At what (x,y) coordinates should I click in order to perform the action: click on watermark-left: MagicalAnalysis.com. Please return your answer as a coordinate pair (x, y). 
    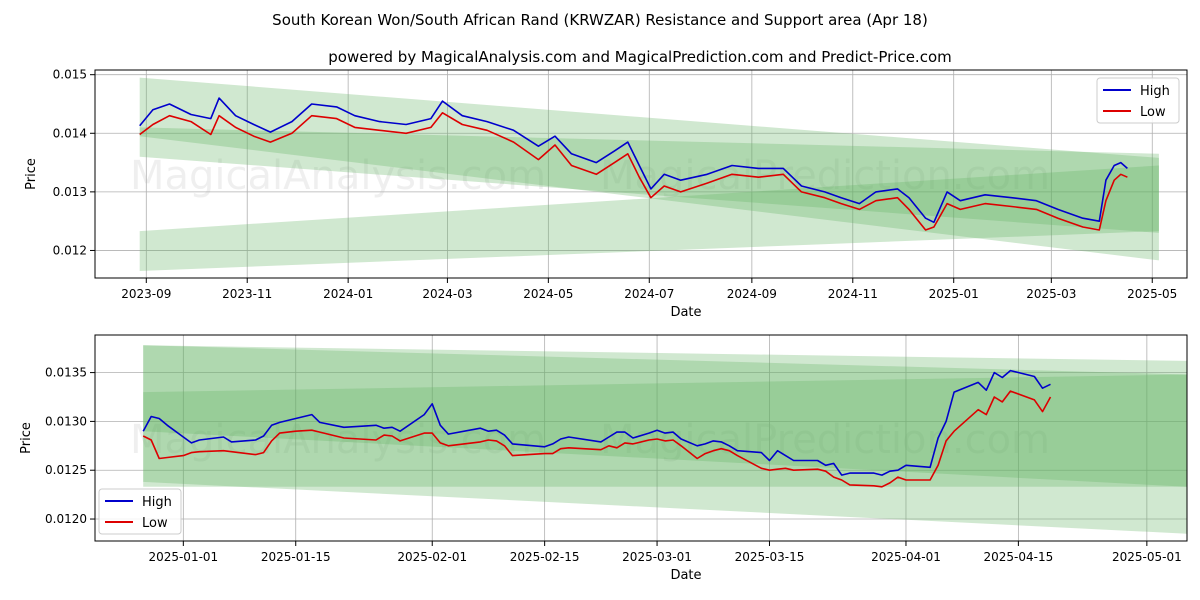
    Looking at the image, I should click on (338, 176).